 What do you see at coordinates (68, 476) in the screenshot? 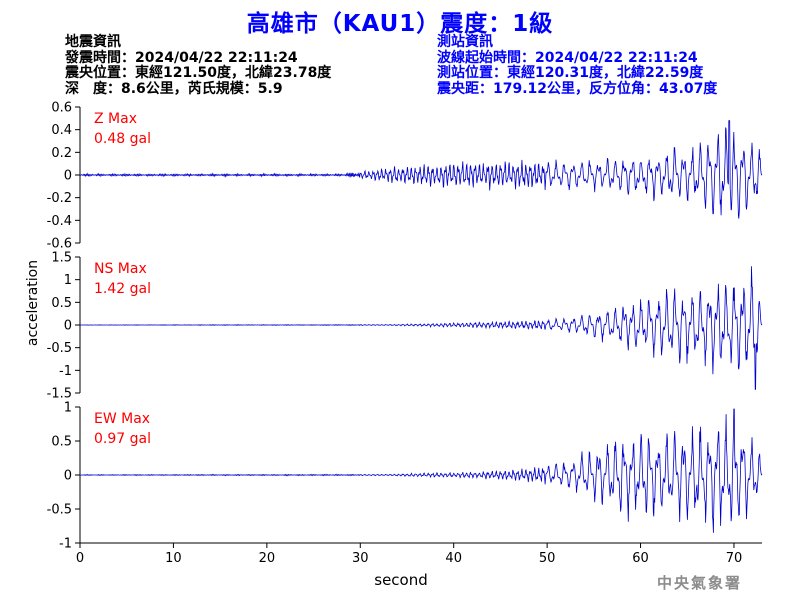
I see `ew-y-tick-label: 0` at bounding box center [68, 476].